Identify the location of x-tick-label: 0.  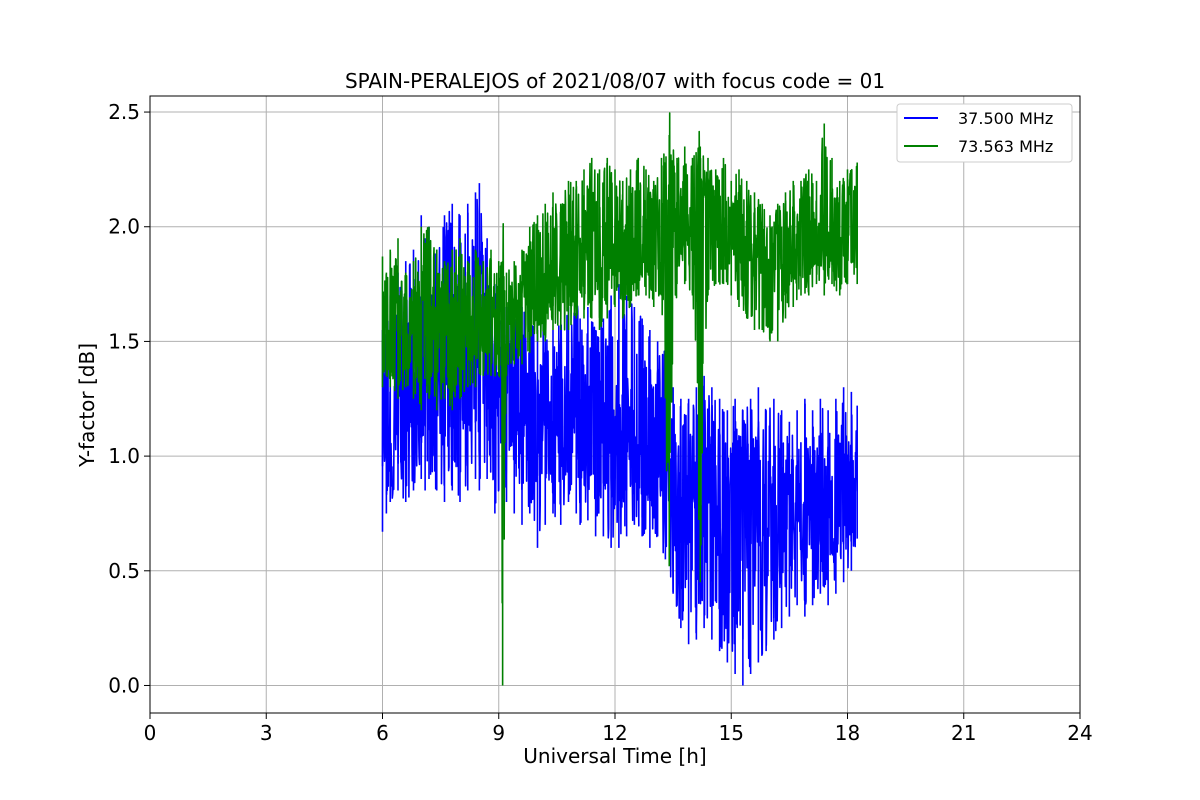
(150, 733).